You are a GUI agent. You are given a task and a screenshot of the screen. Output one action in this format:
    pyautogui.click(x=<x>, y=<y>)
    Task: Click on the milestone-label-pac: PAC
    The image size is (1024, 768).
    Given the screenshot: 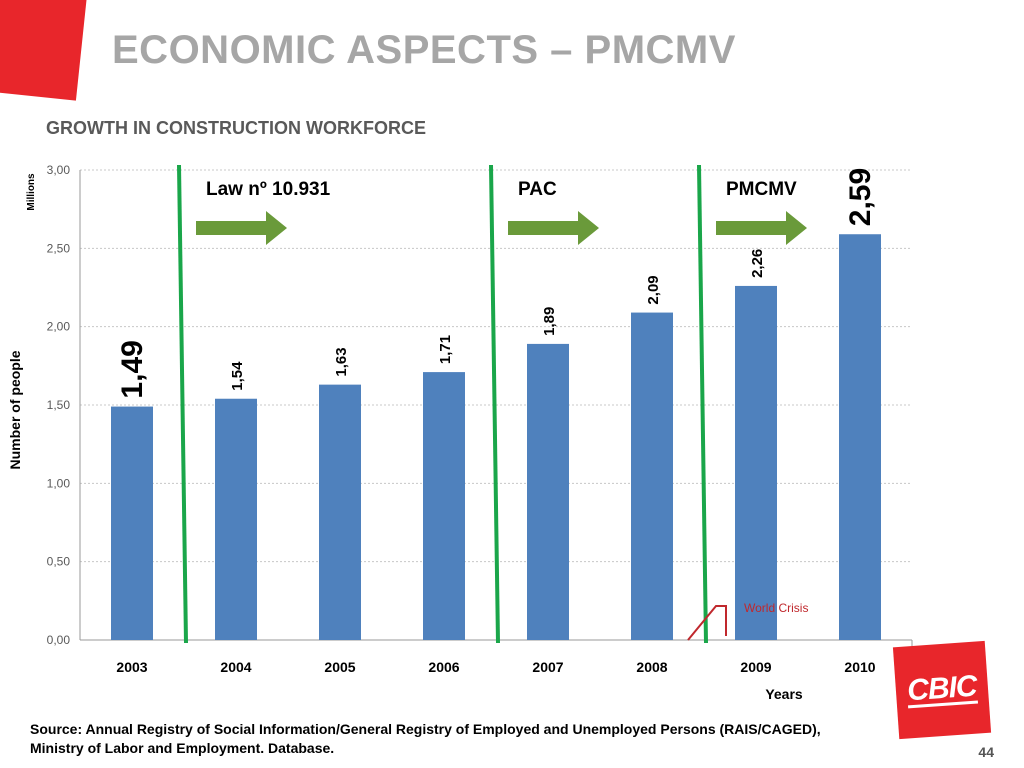 What is the action you would take?
    pyautogui.click(x=537, y=189)
    